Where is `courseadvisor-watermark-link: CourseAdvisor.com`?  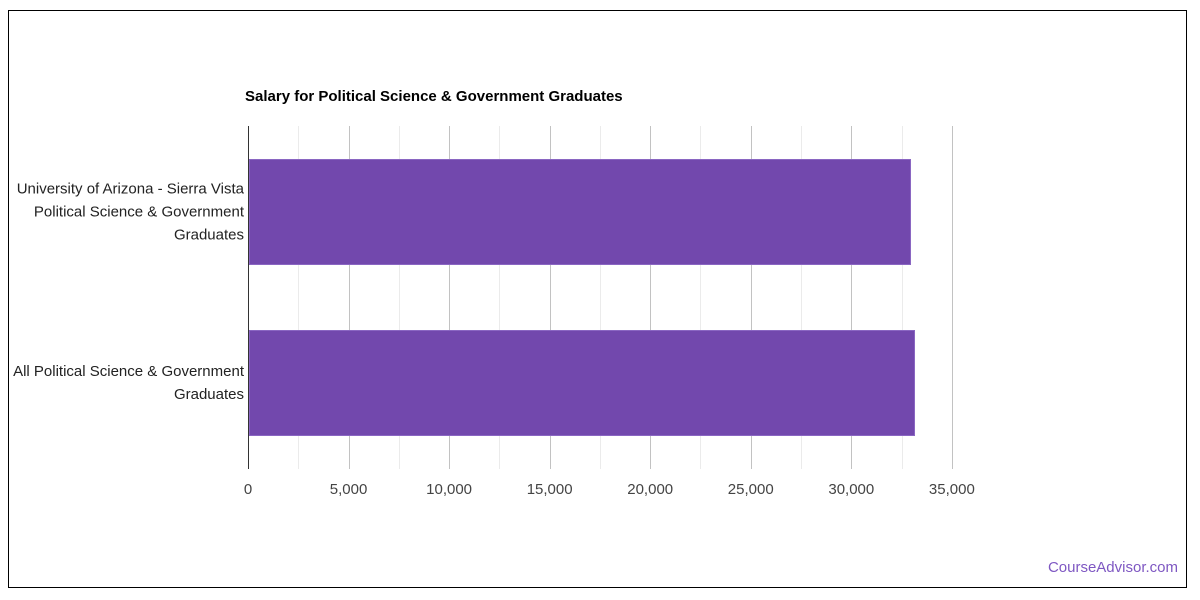 courseadvisor-watermark-link: CourseAdvisor.com is located at coordinates (1112, 567).